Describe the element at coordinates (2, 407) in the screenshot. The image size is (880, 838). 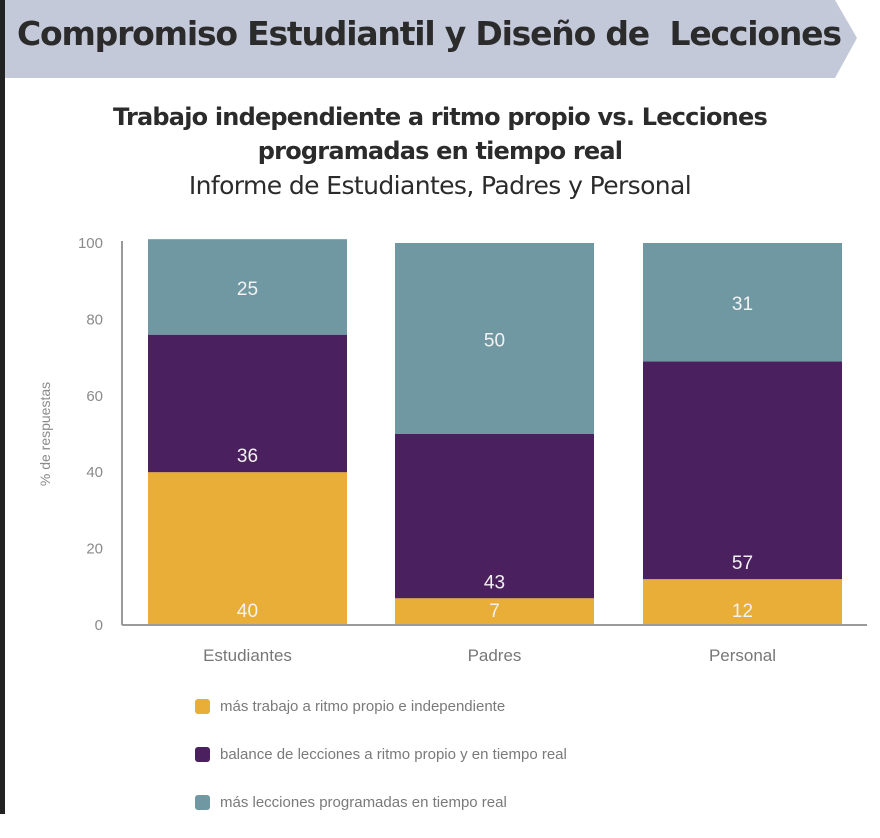
I see `window-edge` at that location.